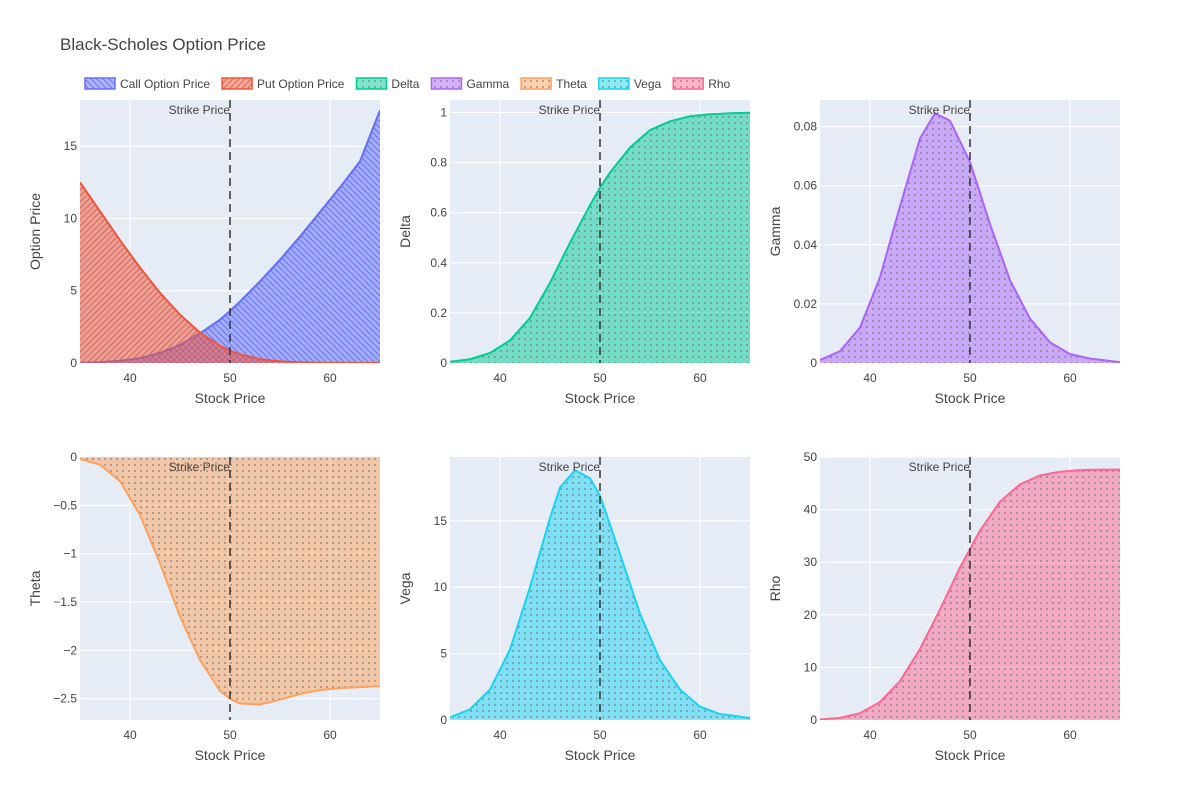  I want to click on y-tick-label: −2.5, so click(65, 699).